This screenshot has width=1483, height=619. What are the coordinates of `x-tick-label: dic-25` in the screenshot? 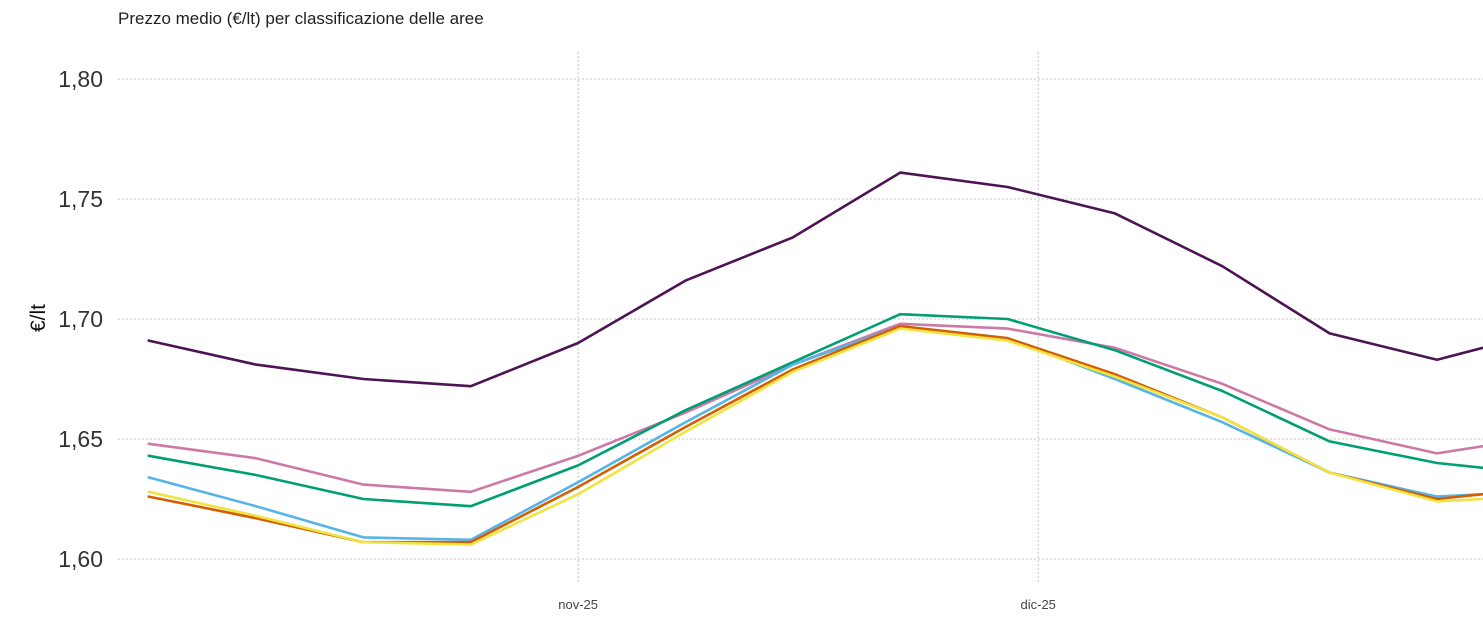 It's located at (1038, 604).